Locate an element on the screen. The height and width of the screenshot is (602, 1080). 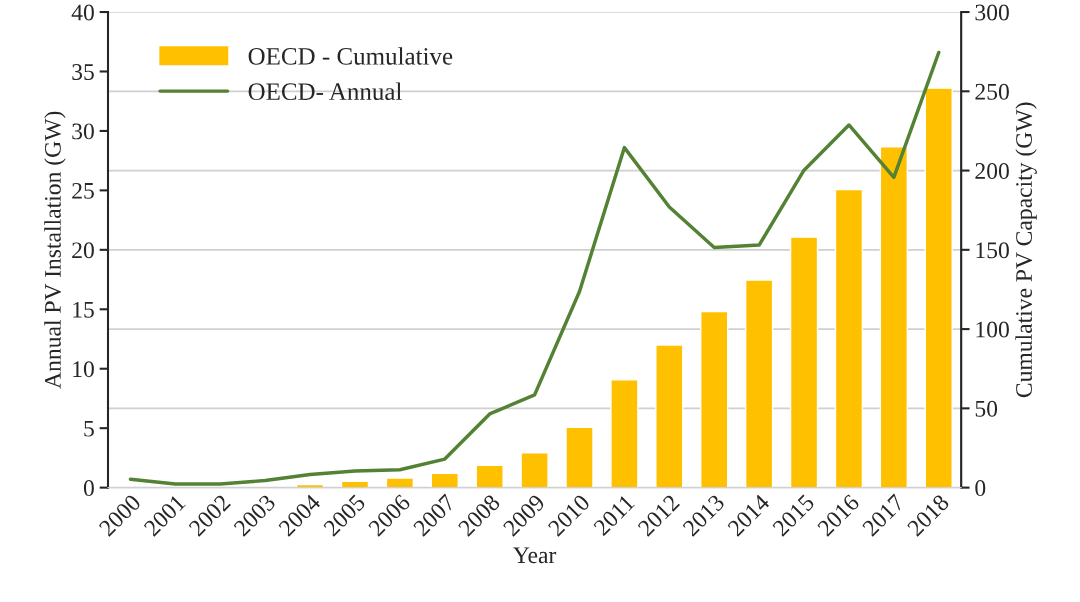
y2-tick-label: 150 is located at coordinates (992, 250).